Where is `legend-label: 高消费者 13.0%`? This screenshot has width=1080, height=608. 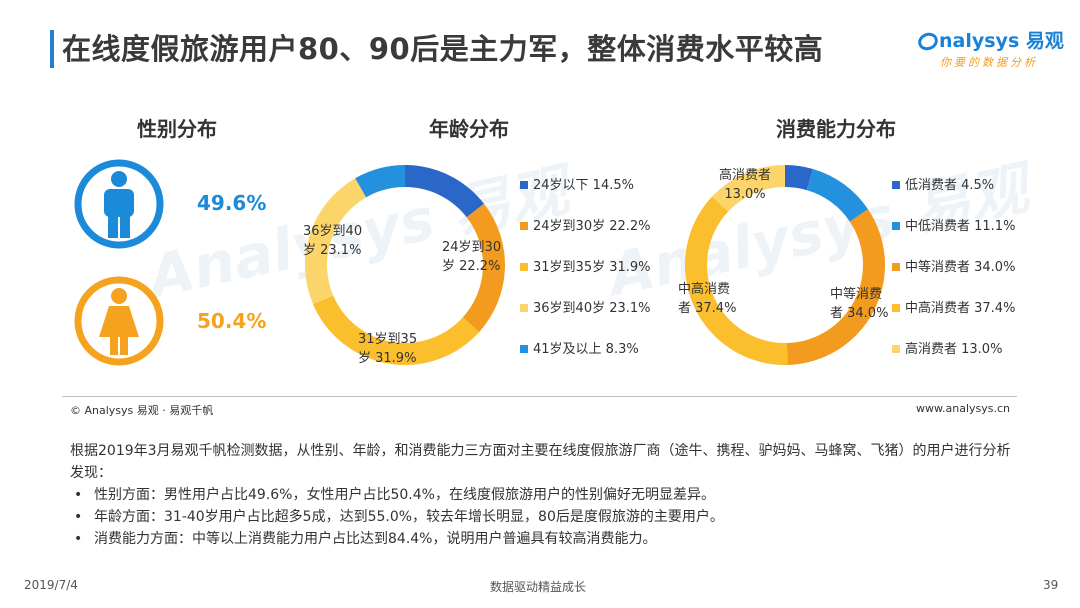 legend-label: 高消费者 13.0% is located at coordinates (954, 349).